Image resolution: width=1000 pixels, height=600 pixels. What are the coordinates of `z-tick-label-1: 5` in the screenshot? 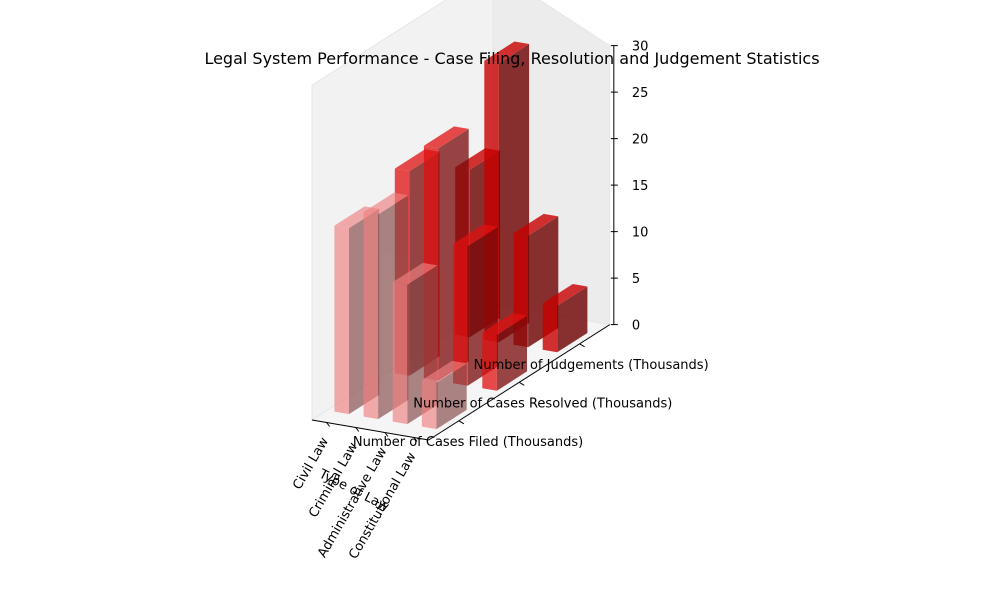 It's located at (636, 279).